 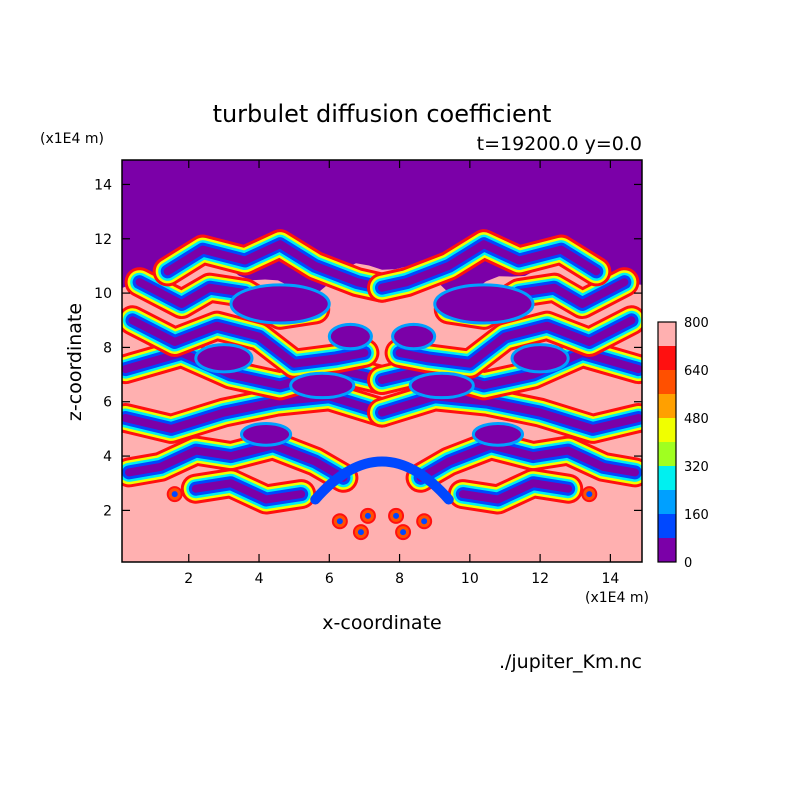 What do you see at coordinates (259, 579) in the screenshot?
I see `x-tick-label-1: 4` at bounding box center [259, 579].